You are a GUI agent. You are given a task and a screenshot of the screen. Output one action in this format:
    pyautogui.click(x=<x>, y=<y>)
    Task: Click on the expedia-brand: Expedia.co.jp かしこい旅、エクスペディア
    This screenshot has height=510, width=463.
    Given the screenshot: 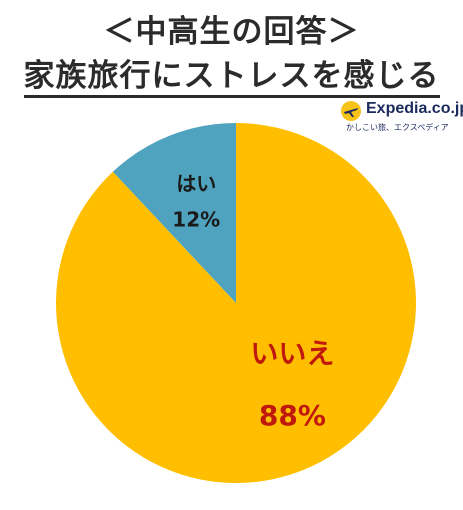 What is the action you would take?
    pyautogui.click(x=401, y=120)
    